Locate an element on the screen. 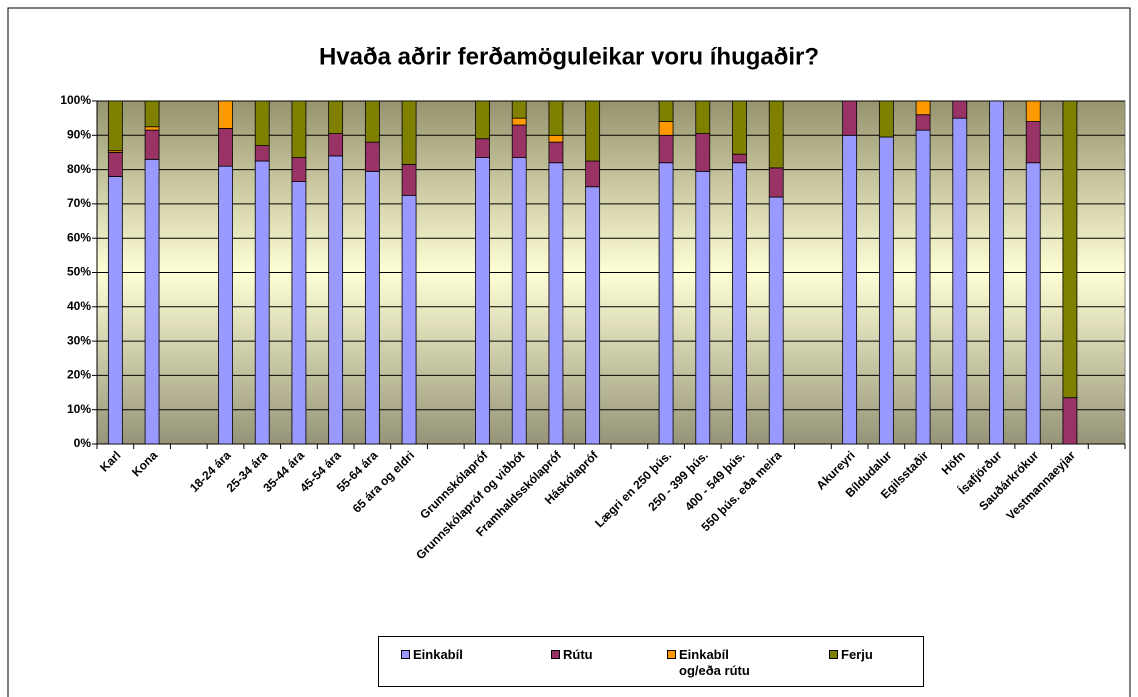  legend-item: Ferju is located at coordinates (869, 655).